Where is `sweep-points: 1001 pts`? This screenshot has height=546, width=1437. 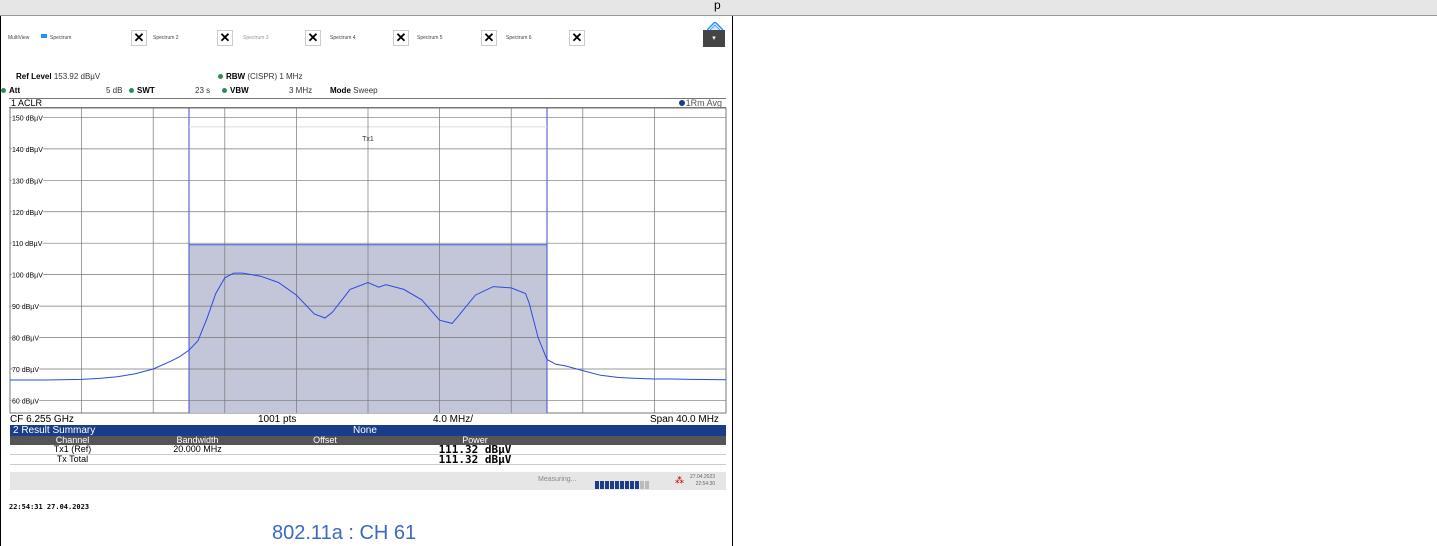 sweep-points: 1001 pts is located at coordinates (277, 419).